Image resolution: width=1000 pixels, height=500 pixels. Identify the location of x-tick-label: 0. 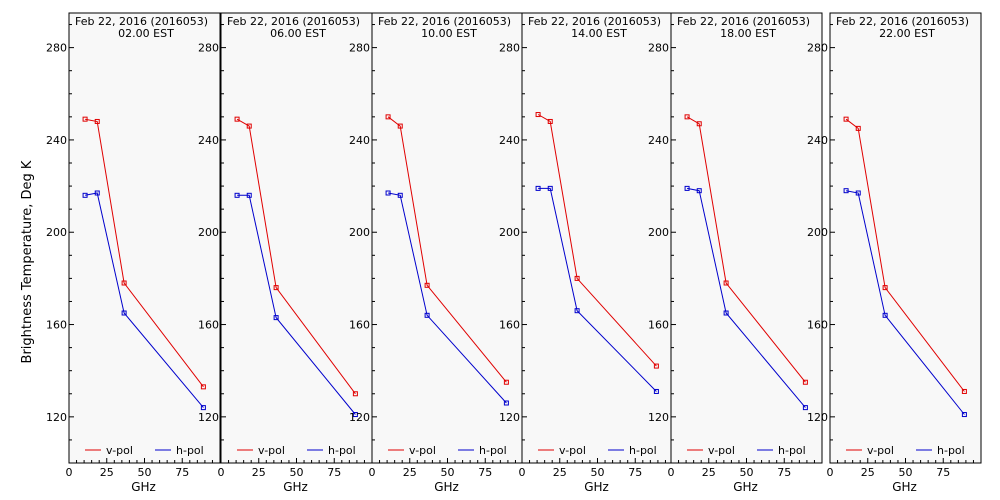
(671, 472).